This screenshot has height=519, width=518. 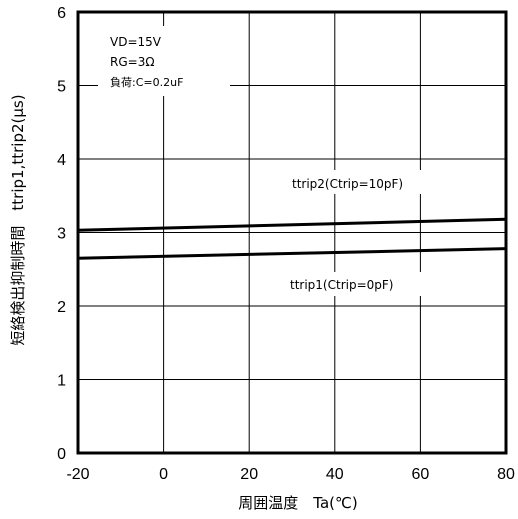 What do you see at coordinates (292, 224) in the screenshot?
I see `series-line-ttrip2` at bounding box center [292, 224].